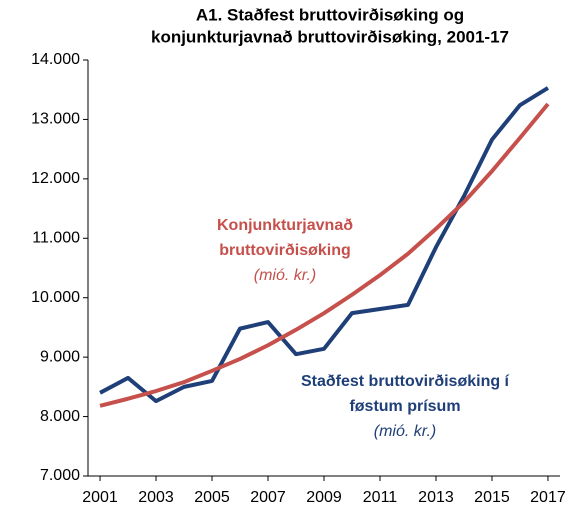 This screenshot has height=510, width=580. Describe the element at coordinates (55, 119) in the screenshot. I see `y-tick-label: 13.000` at that location.